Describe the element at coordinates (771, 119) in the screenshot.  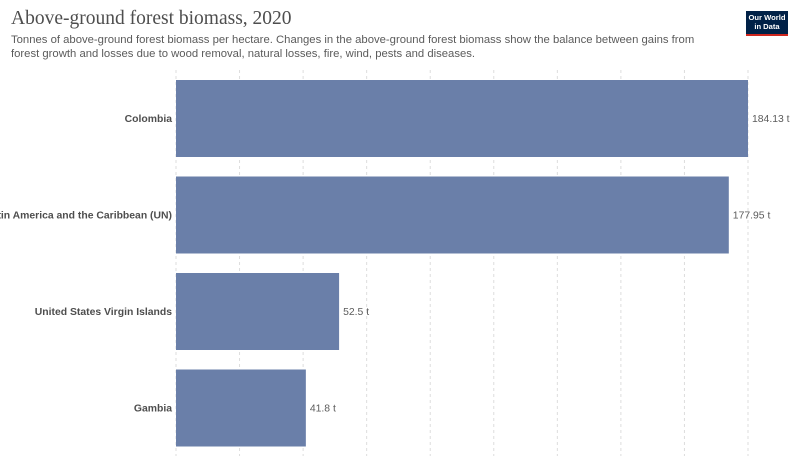
I see `value-label: 184.13 t` at that location.